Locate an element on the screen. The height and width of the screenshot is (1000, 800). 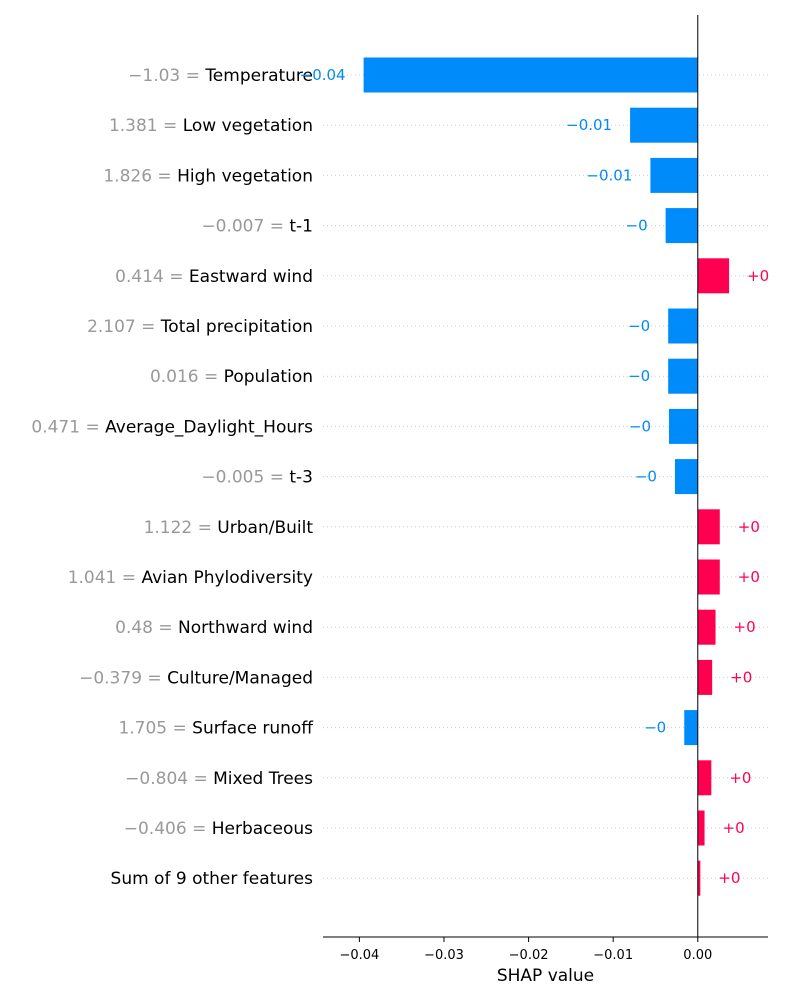
row-label: −0.007 = t-1 is located at coordinates (257, 227).